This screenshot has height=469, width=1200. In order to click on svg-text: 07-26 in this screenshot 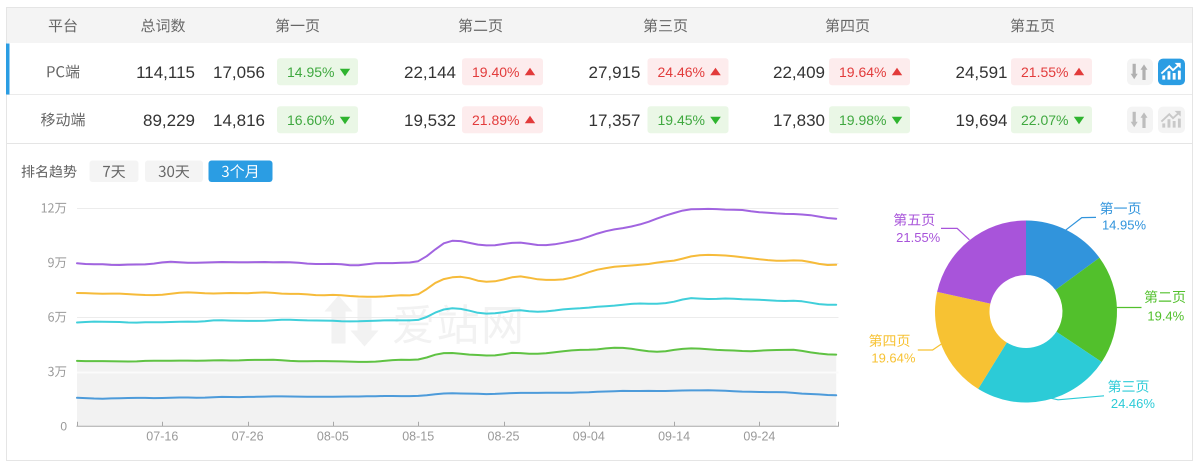, I will do `click(248, 437)`.